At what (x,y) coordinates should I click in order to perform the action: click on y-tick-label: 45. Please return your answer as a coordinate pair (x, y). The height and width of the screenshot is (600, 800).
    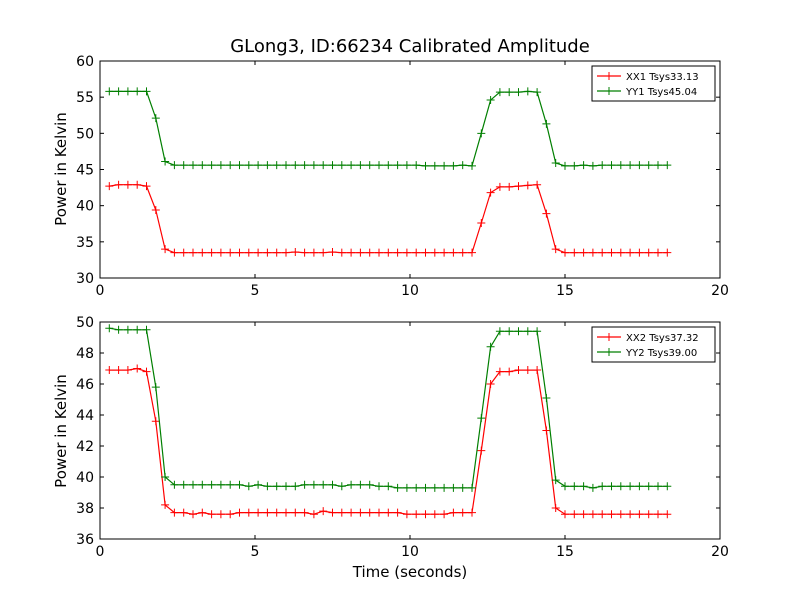
    Looking at the image, I should click on (85, 171).